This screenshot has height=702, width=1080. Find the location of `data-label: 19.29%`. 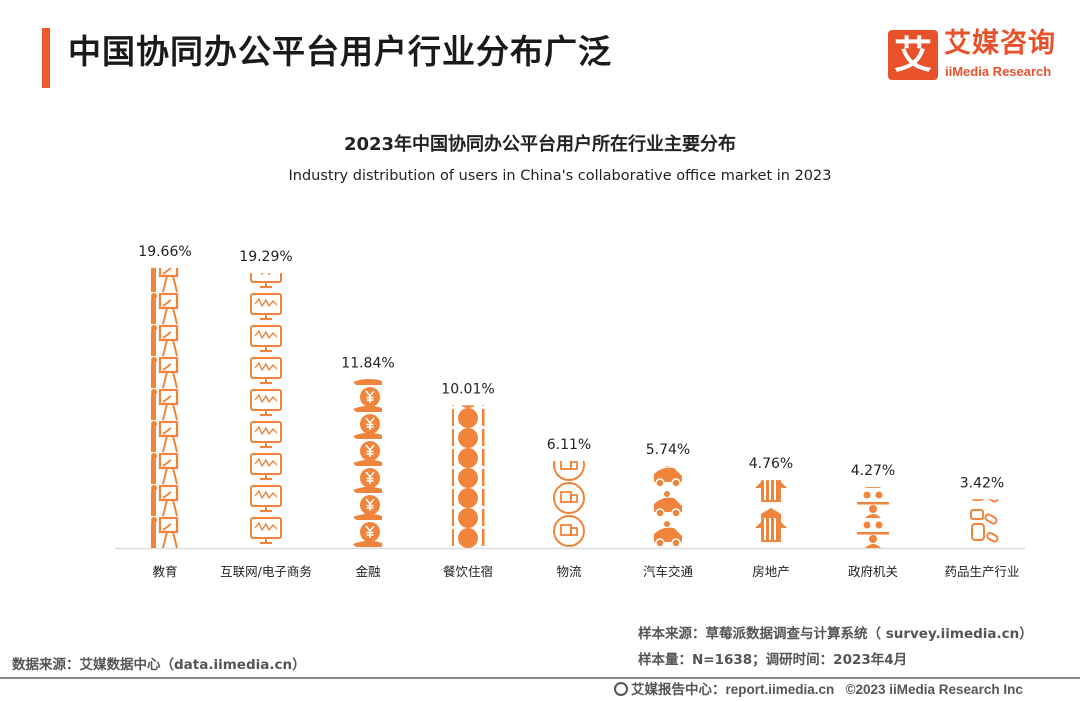

data-label: 19.29% is located at coordinates (265, 257).